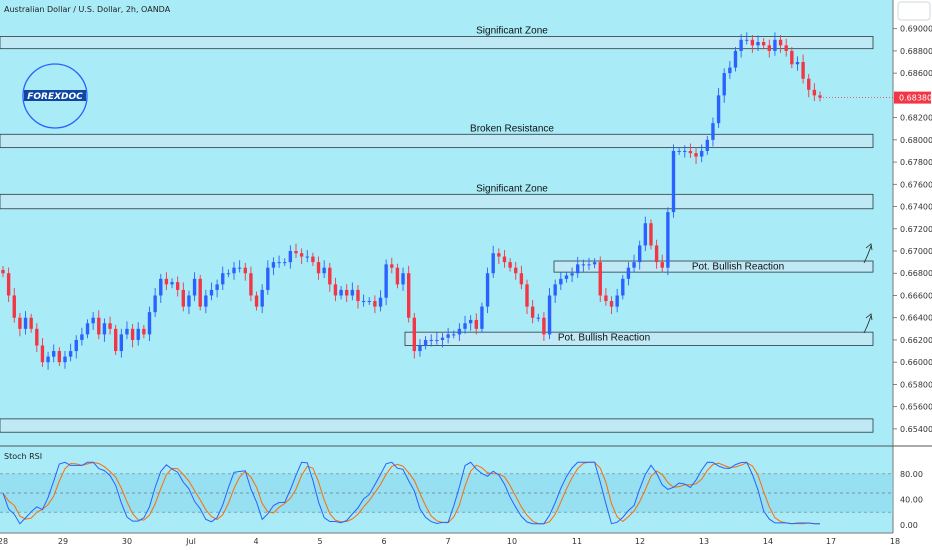  I want to click on settings-box, so click(914, 11).